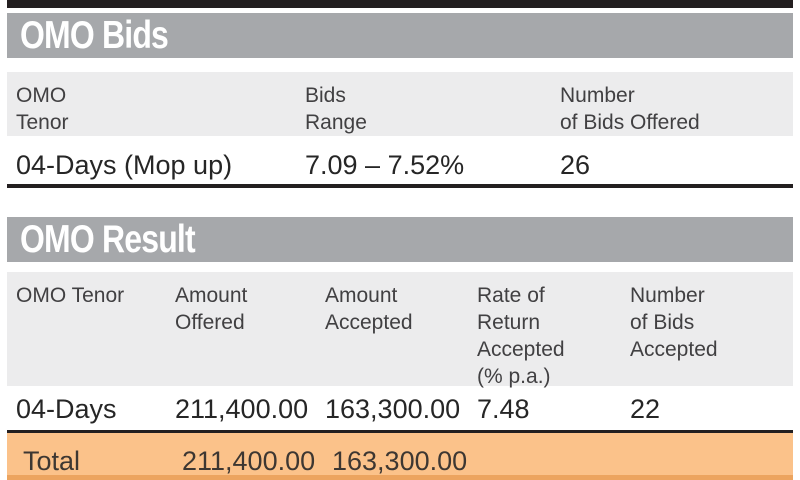 This screenshot has height=480, width=800. I want to click on bids-header-bids-range: Bids Range, so click(336, 109).